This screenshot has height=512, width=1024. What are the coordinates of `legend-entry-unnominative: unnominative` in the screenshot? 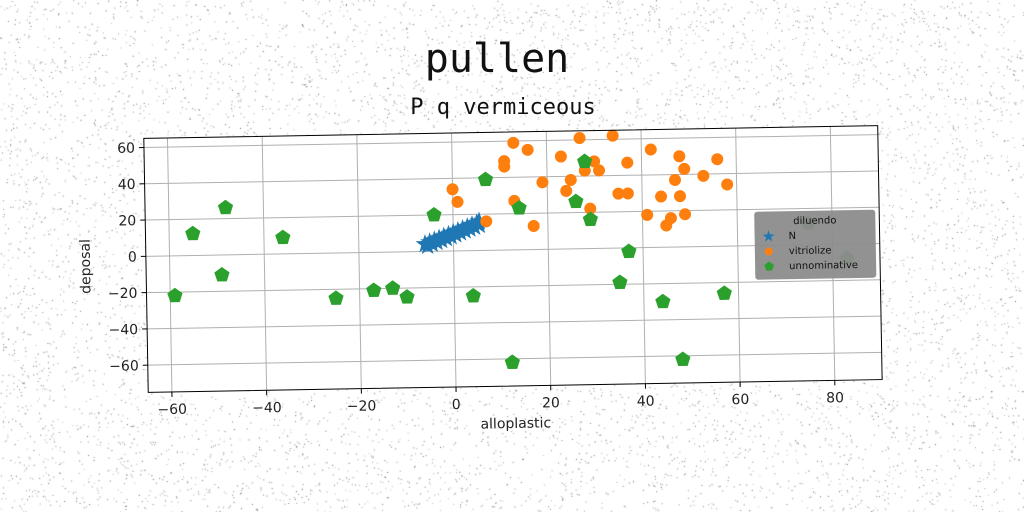 It's located at (811, 266).